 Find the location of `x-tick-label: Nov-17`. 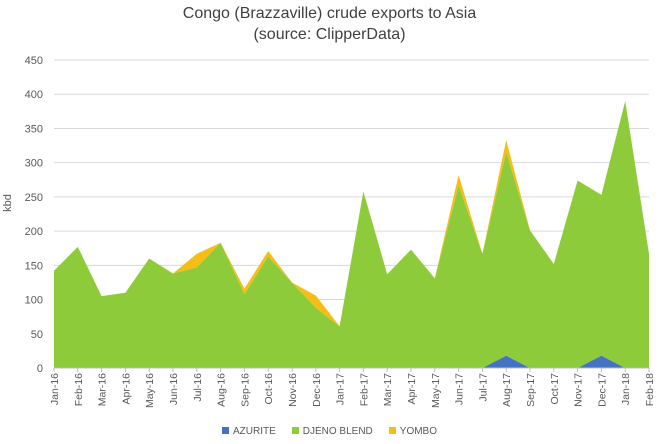

x-tick-label: Nov-17 is located at coordinates (579, 390).